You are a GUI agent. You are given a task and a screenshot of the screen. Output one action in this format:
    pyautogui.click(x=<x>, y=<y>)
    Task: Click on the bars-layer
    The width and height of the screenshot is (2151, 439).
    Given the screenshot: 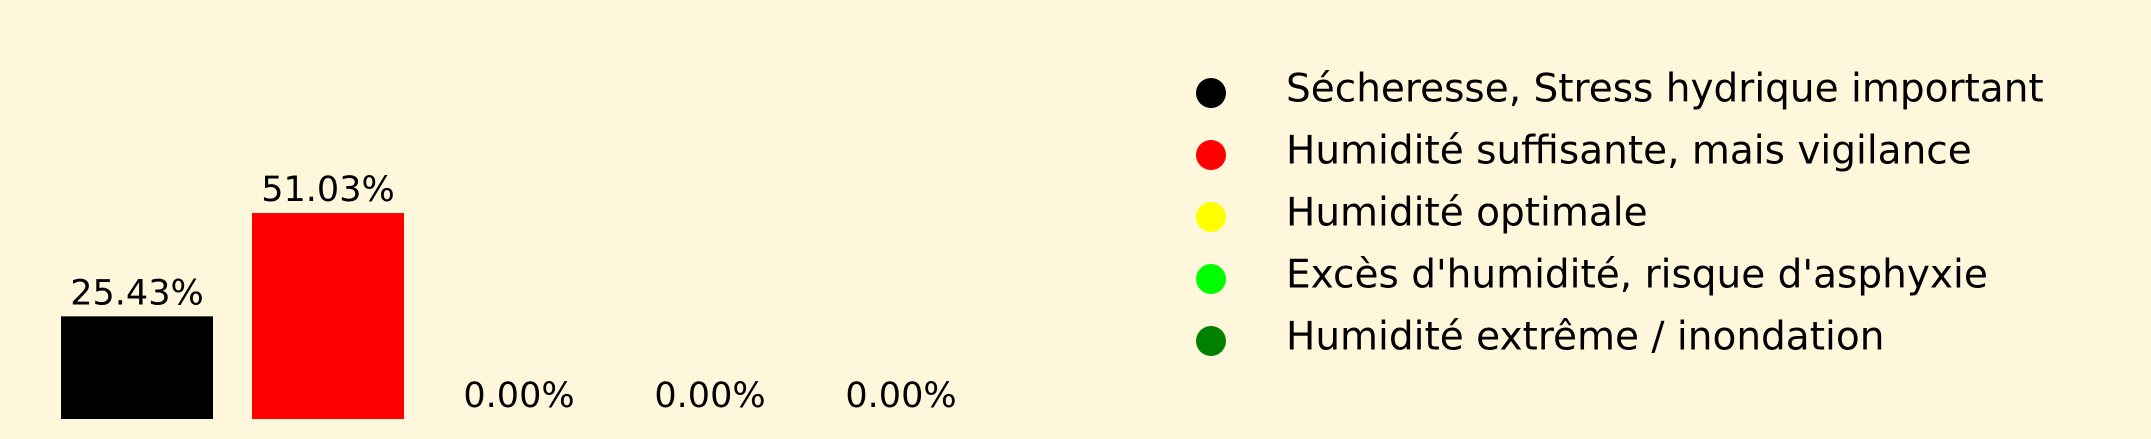 What is the action you would take?
    pyautogui.click(x=232, y=316)
    